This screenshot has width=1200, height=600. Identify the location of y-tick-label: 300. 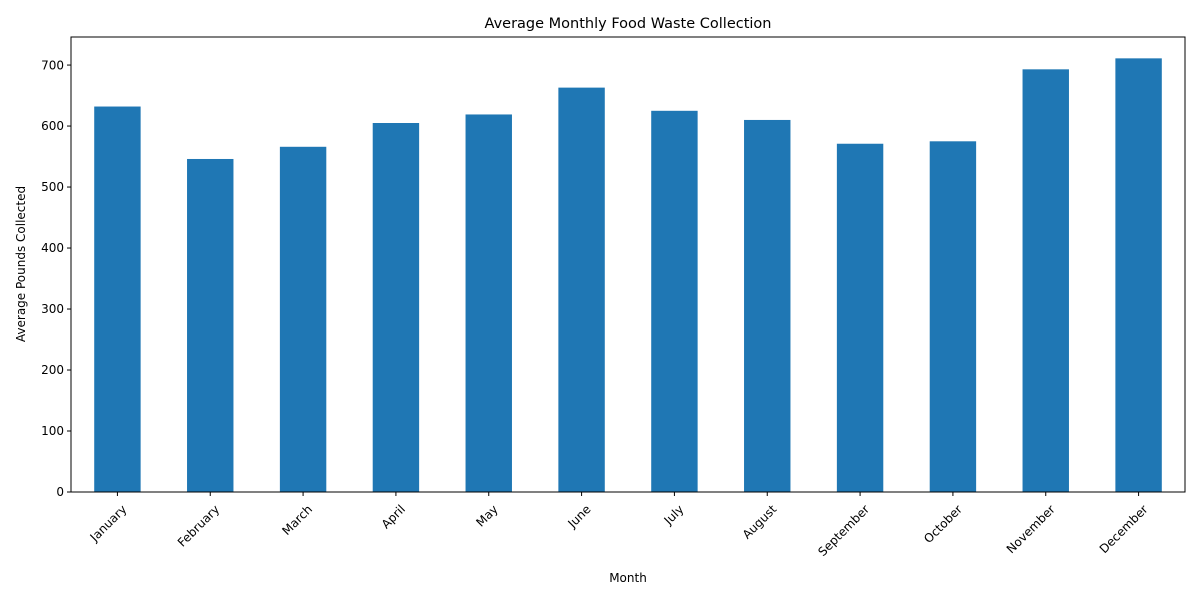
(52, 309).